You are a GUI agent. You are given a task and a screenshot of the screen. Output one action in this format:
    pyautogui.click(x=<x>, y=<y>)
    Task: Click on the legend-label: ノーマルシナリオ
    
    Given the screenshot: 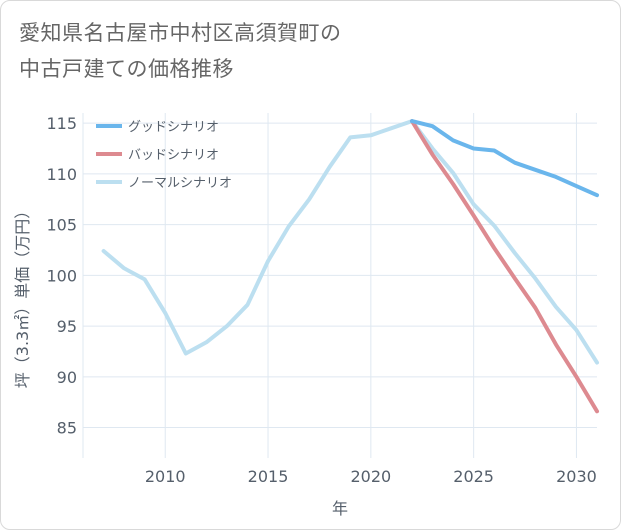 What is the action you would take?
    pyautogui.click(x=180, y=183)
    